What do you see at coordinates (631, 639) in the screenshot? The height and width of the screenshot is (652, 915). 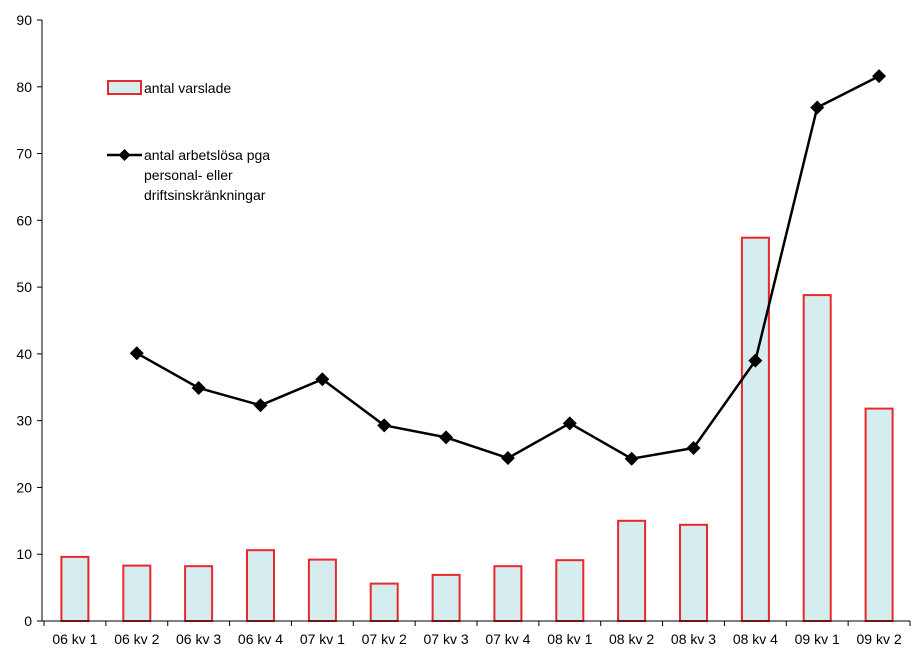 I see `x-tick-label-9: 08 kv 2` at bounding box center [631, 639].